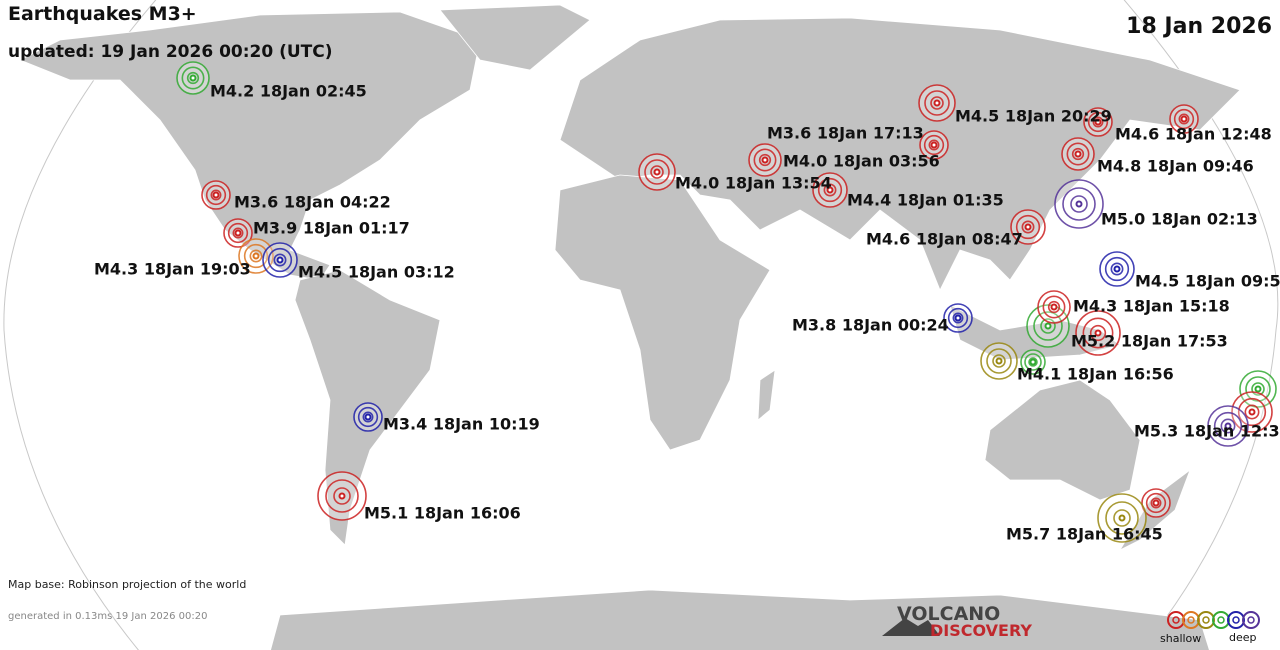 The width and height of the screenshot is (1280, 650). I want to click on quake-label: M3.9 18Jan 01:17, so click(331, 228).